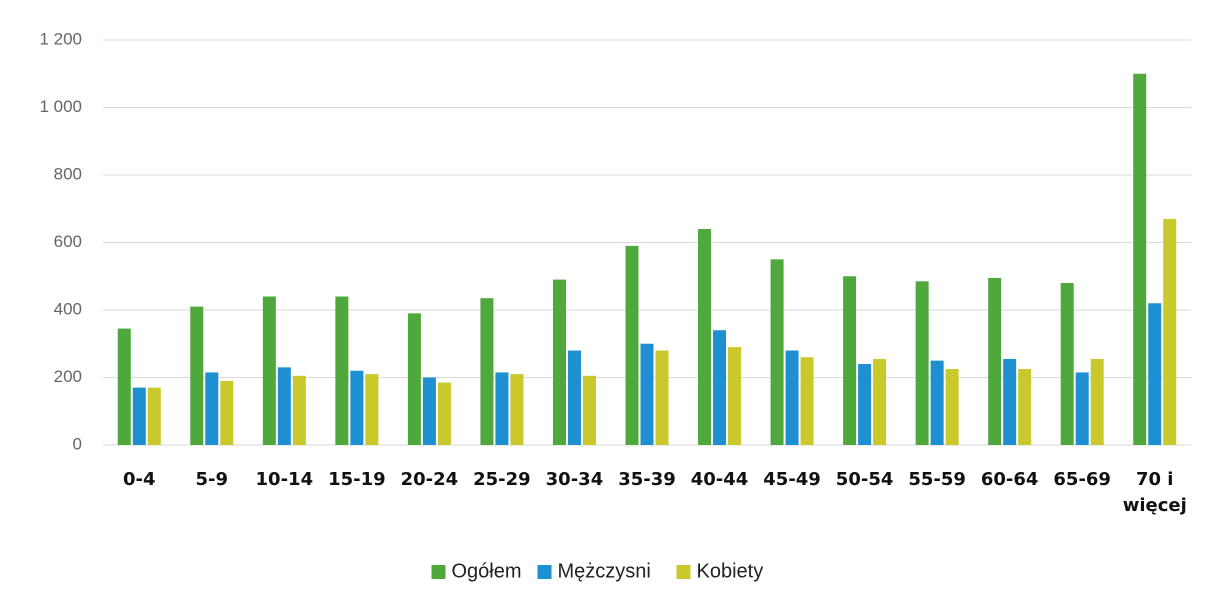 This screenshot has width=1205, height=604. What do you see at coordinates (1082, 479) in the screenshot?
I see `x-tick-label: 65-69` at bounding box center [1082, 479].